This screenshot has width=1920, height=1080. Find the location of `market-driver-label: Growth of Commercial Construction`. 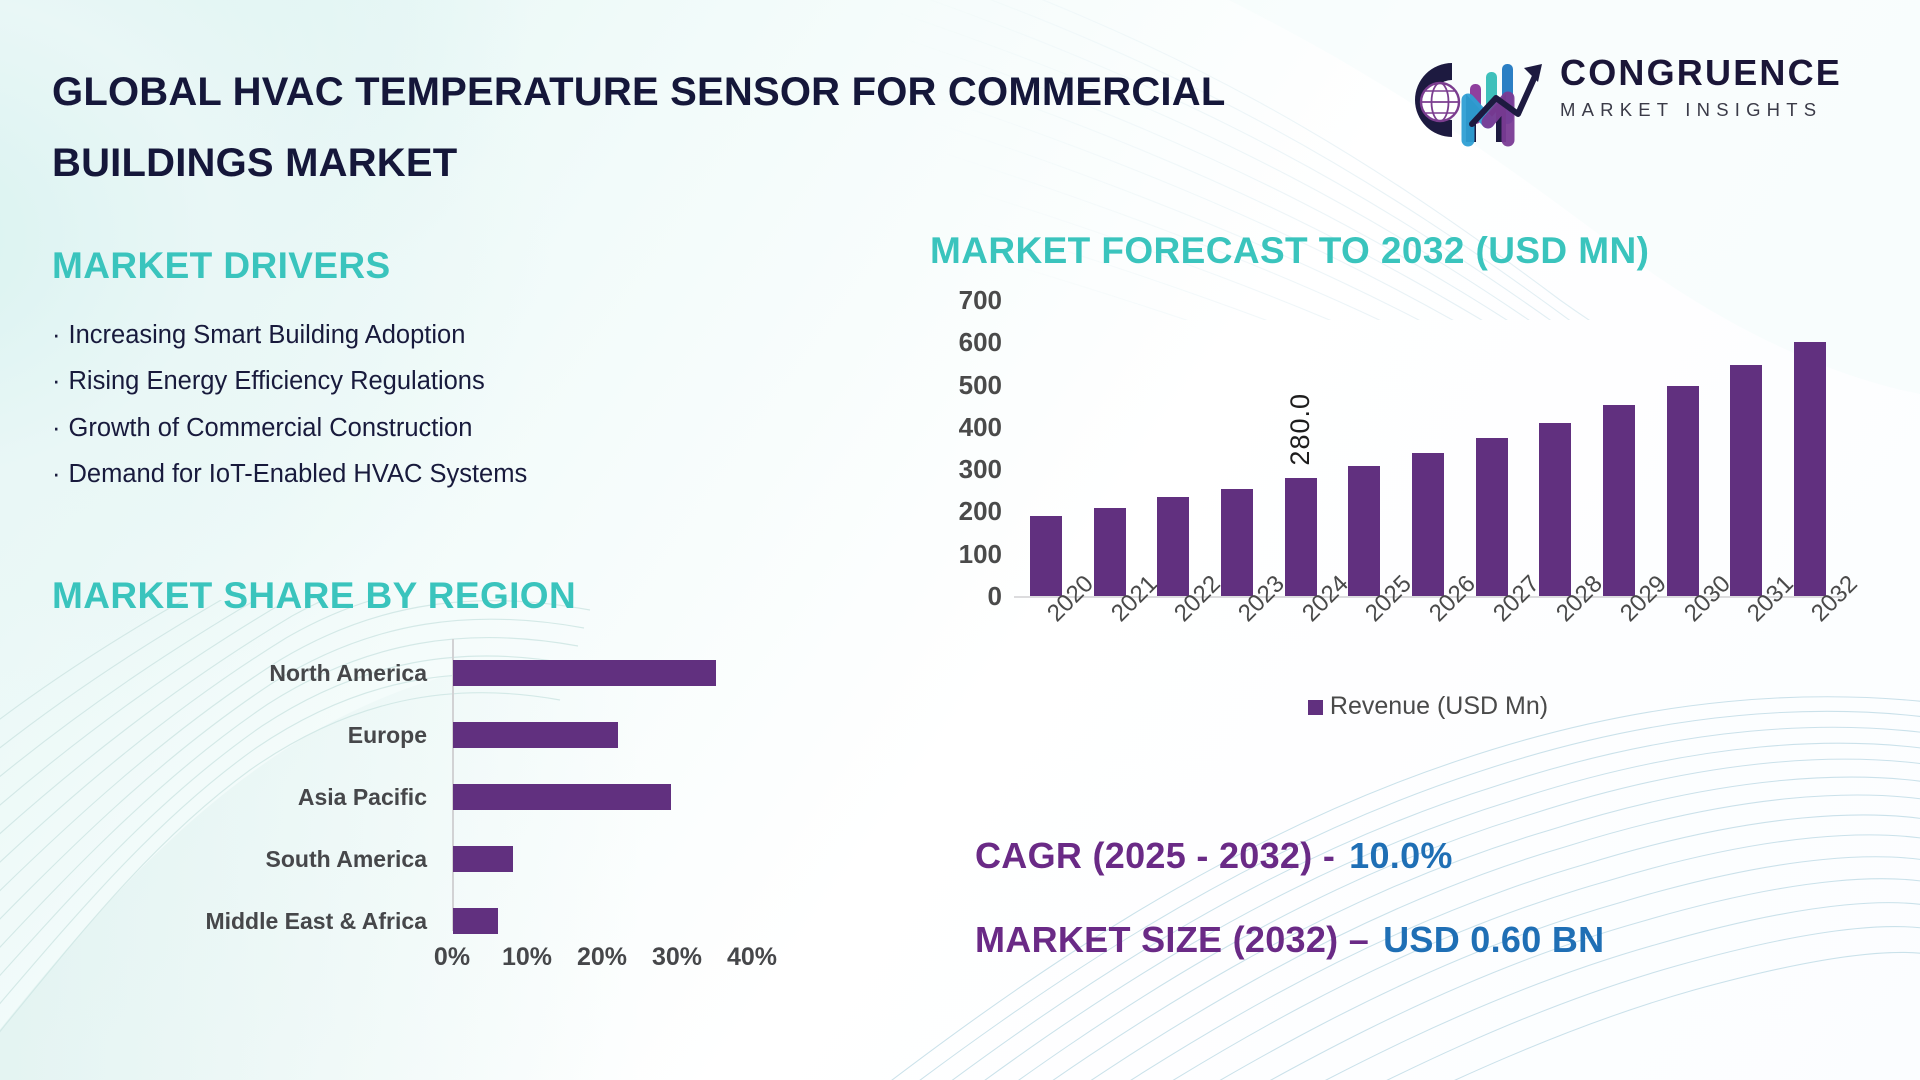

market-driver-label: Growth of Commercial Construction is located at coordinates (270, 427).